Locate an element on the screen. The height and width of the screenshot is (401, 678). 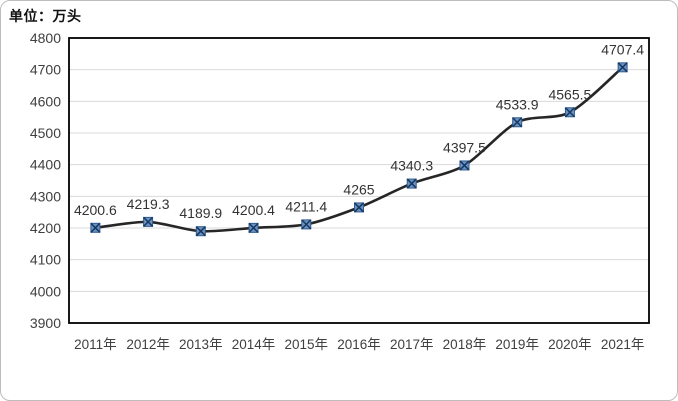
x-axis-tick-label: 2011年 is located at coordinates (95, 344).